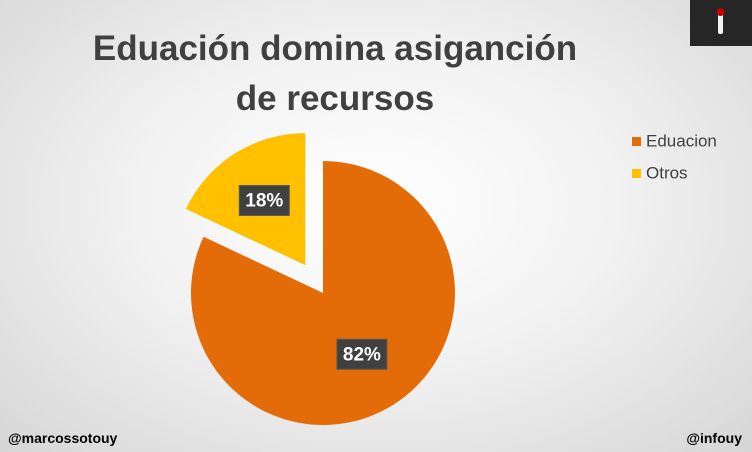 The image size is (752, 452). I want to click on logo-pen, so click(720, 23).